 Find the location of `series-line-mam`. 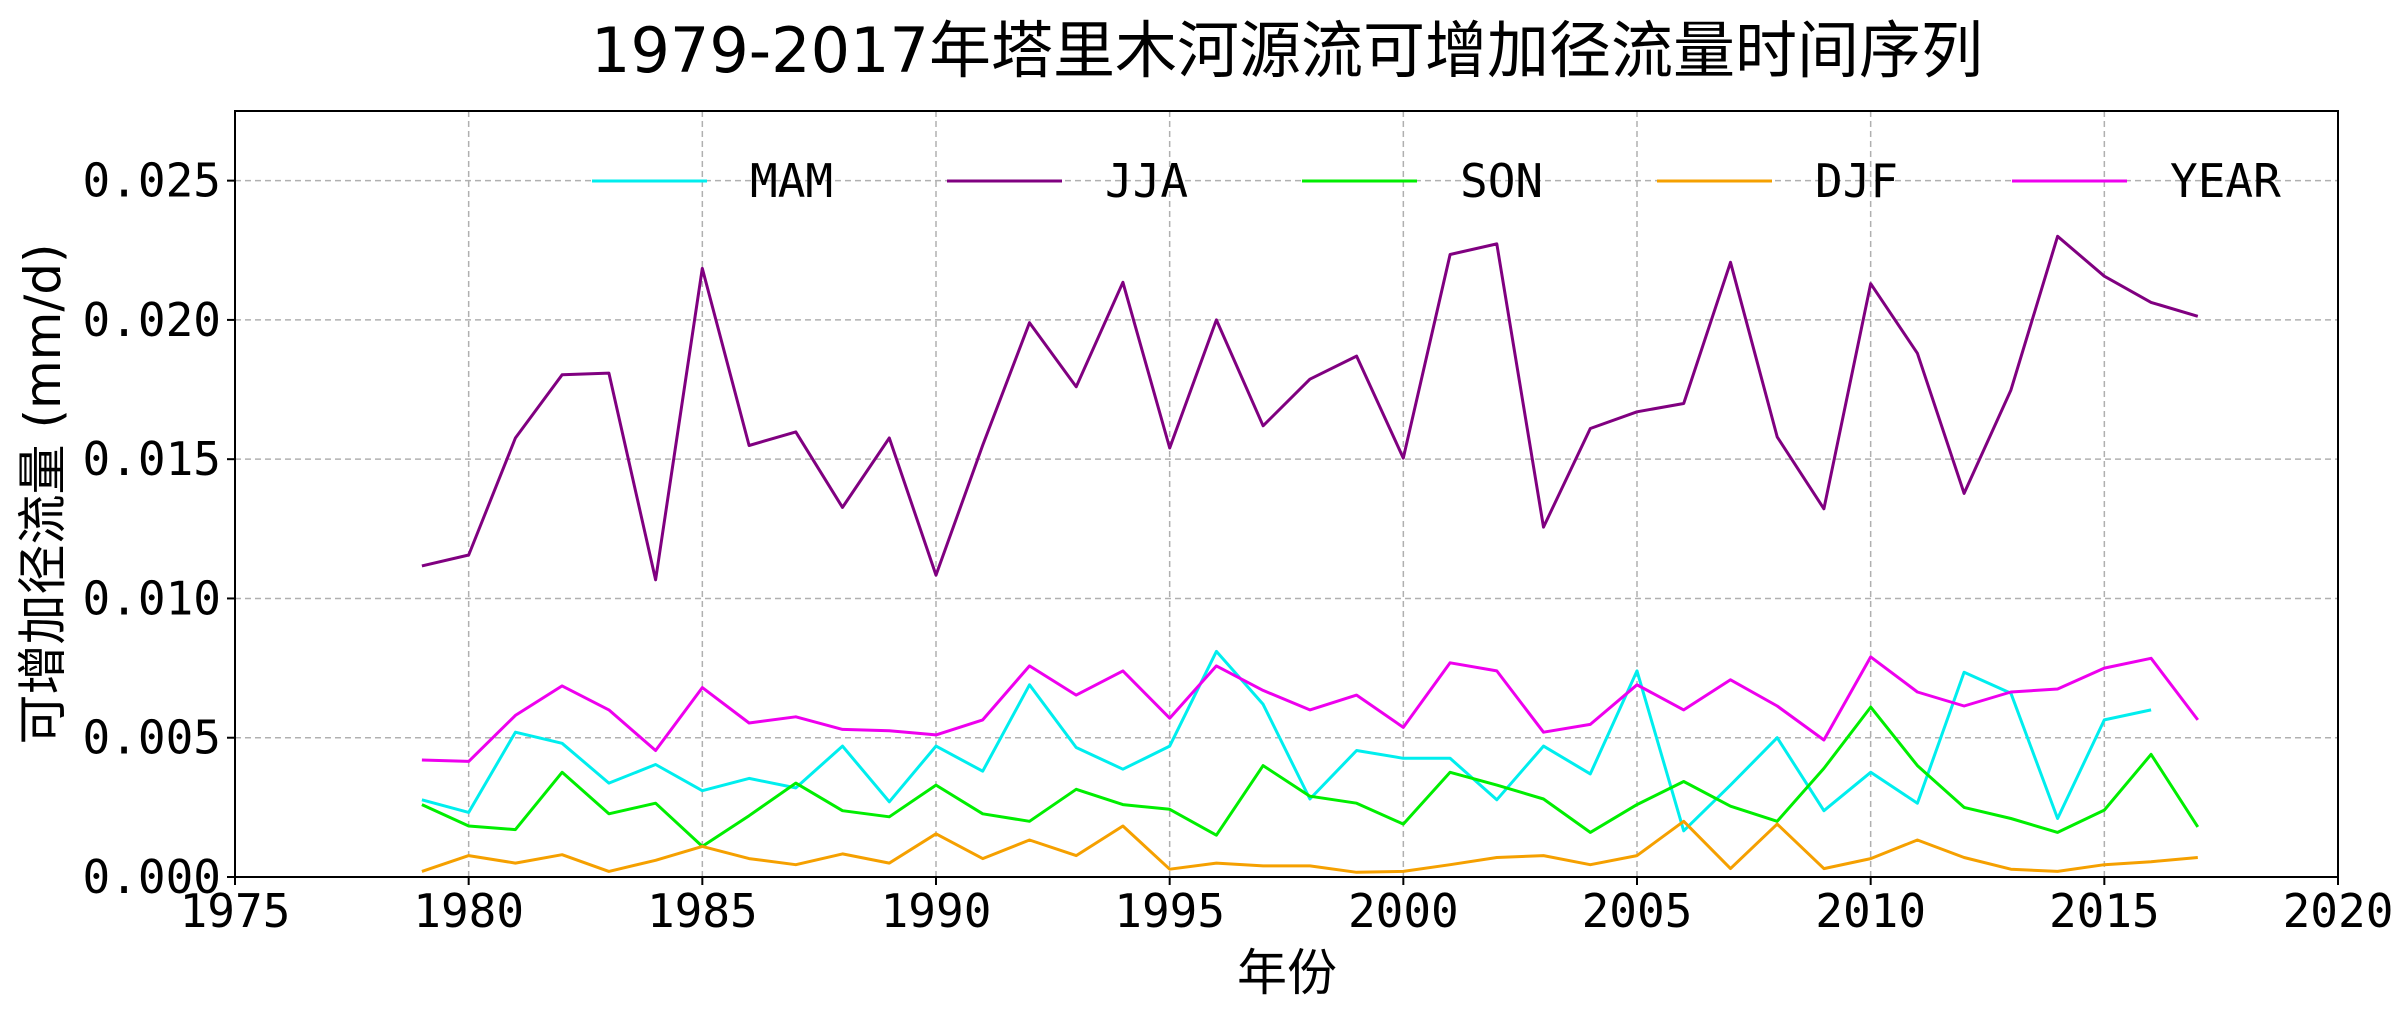

series-line-mam is located at coordinates (1286, 741).